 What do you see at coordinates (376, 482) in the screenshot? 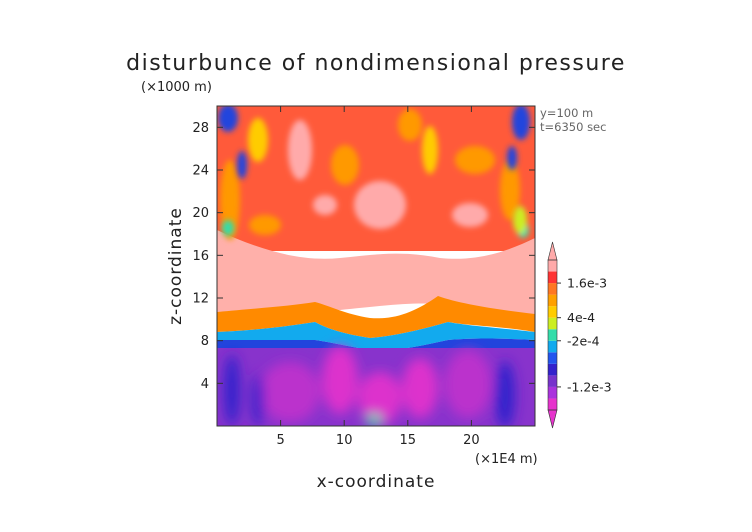
I see `x-axis-label: x-coordinate` at bounding box center [376, 482].